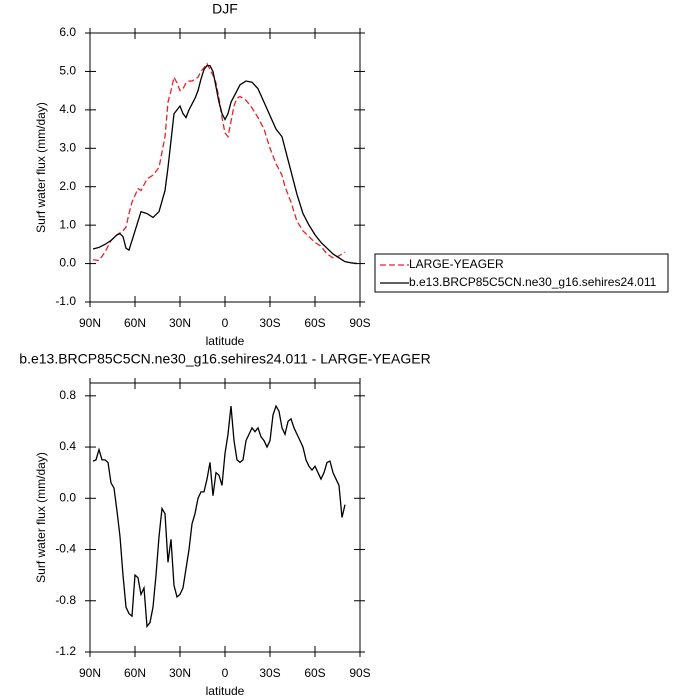 The image size is (700, 700). I want to click on y-tick-label: 2.0, so click(67, 186).